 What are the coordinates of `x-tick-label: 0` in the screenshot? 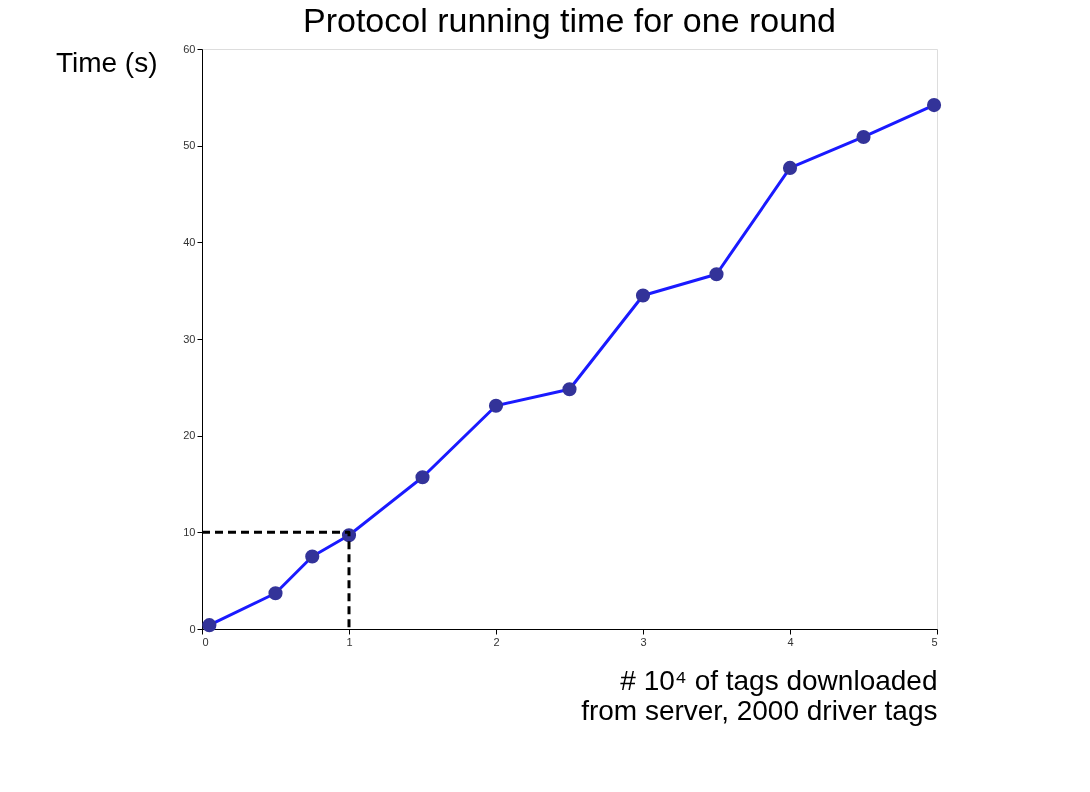 It's located at (205, 641).